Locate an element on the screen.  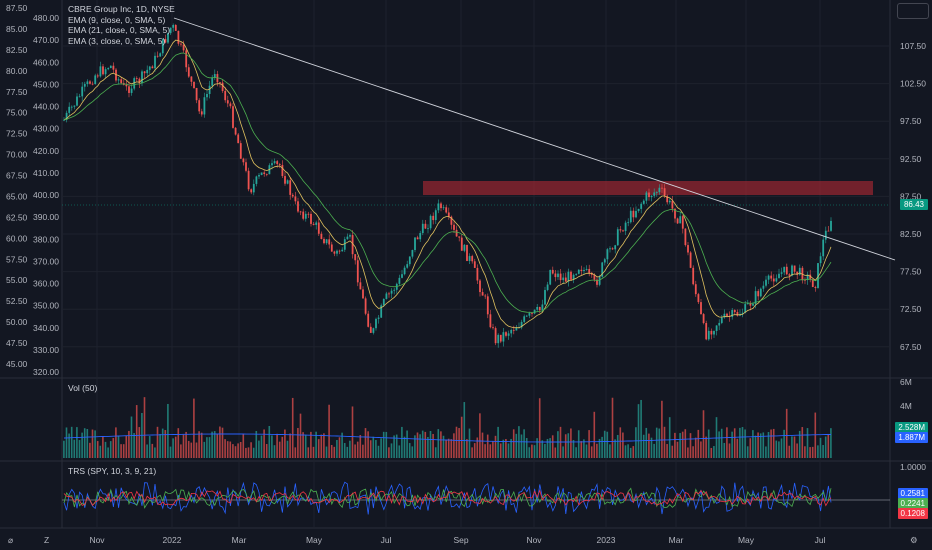
left-axis2-label: 450.00 is located at coordinates (46, 84).